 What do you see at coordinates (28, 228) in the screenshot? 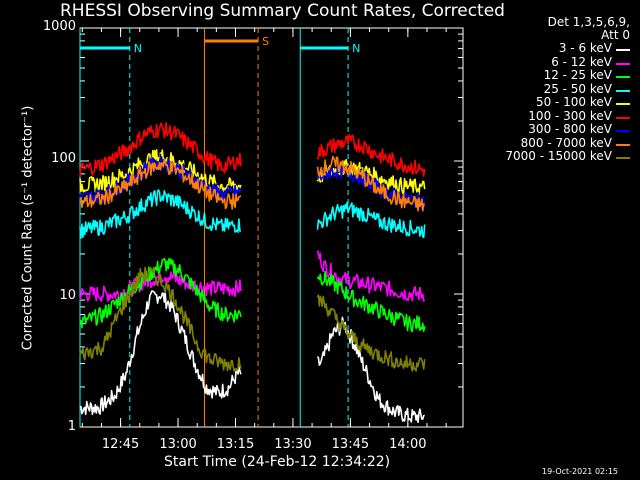
I see `y-axis-label: Corrected Count Rate (s⁻¹ detector⁻¹)` at bounding box center [28, 228].